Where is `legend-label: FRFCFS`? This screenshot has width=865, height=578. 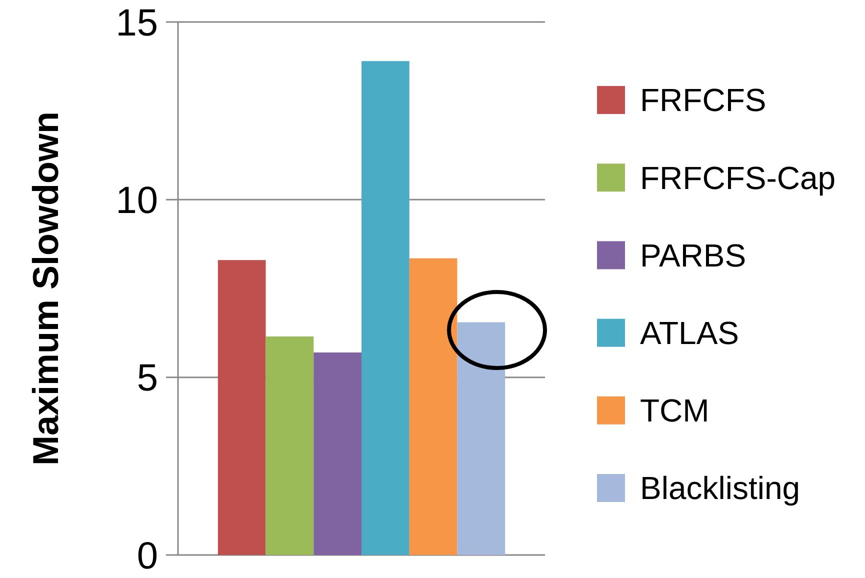 legend-label: FRFCFS is located at coordinates (703, 100).